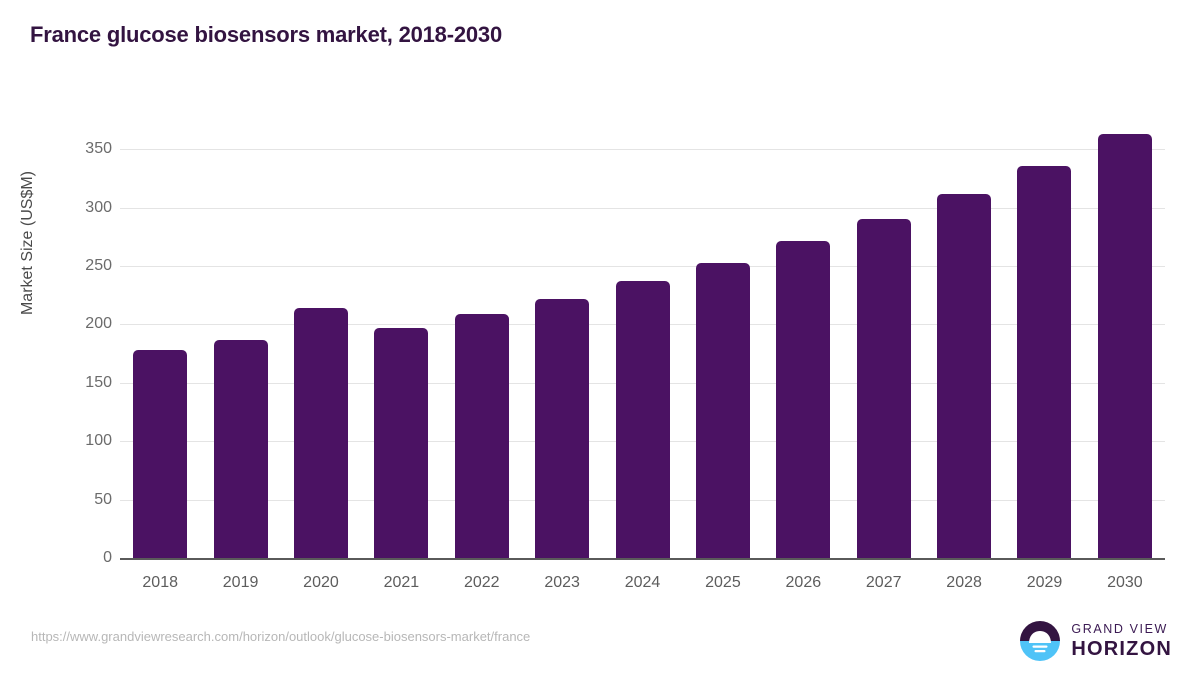  I want to click on logo-wordmark: GRAND VIEW HORIZON, so click(1121, 641).